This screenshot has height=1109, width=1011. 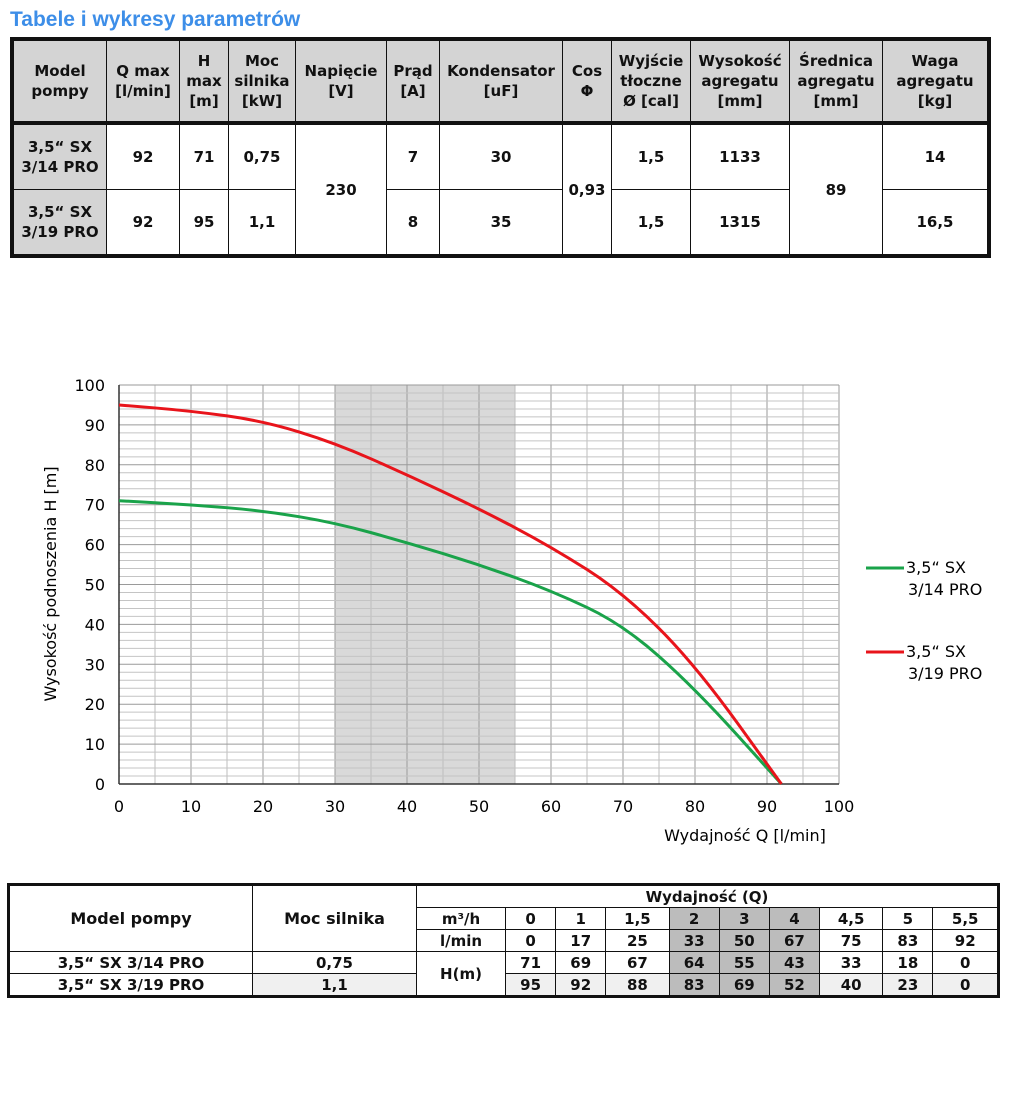 What do you see at coordinates (407, 806) in the screenshot?
I see `x-tick-label: 40` at bounding box center [407, 806].